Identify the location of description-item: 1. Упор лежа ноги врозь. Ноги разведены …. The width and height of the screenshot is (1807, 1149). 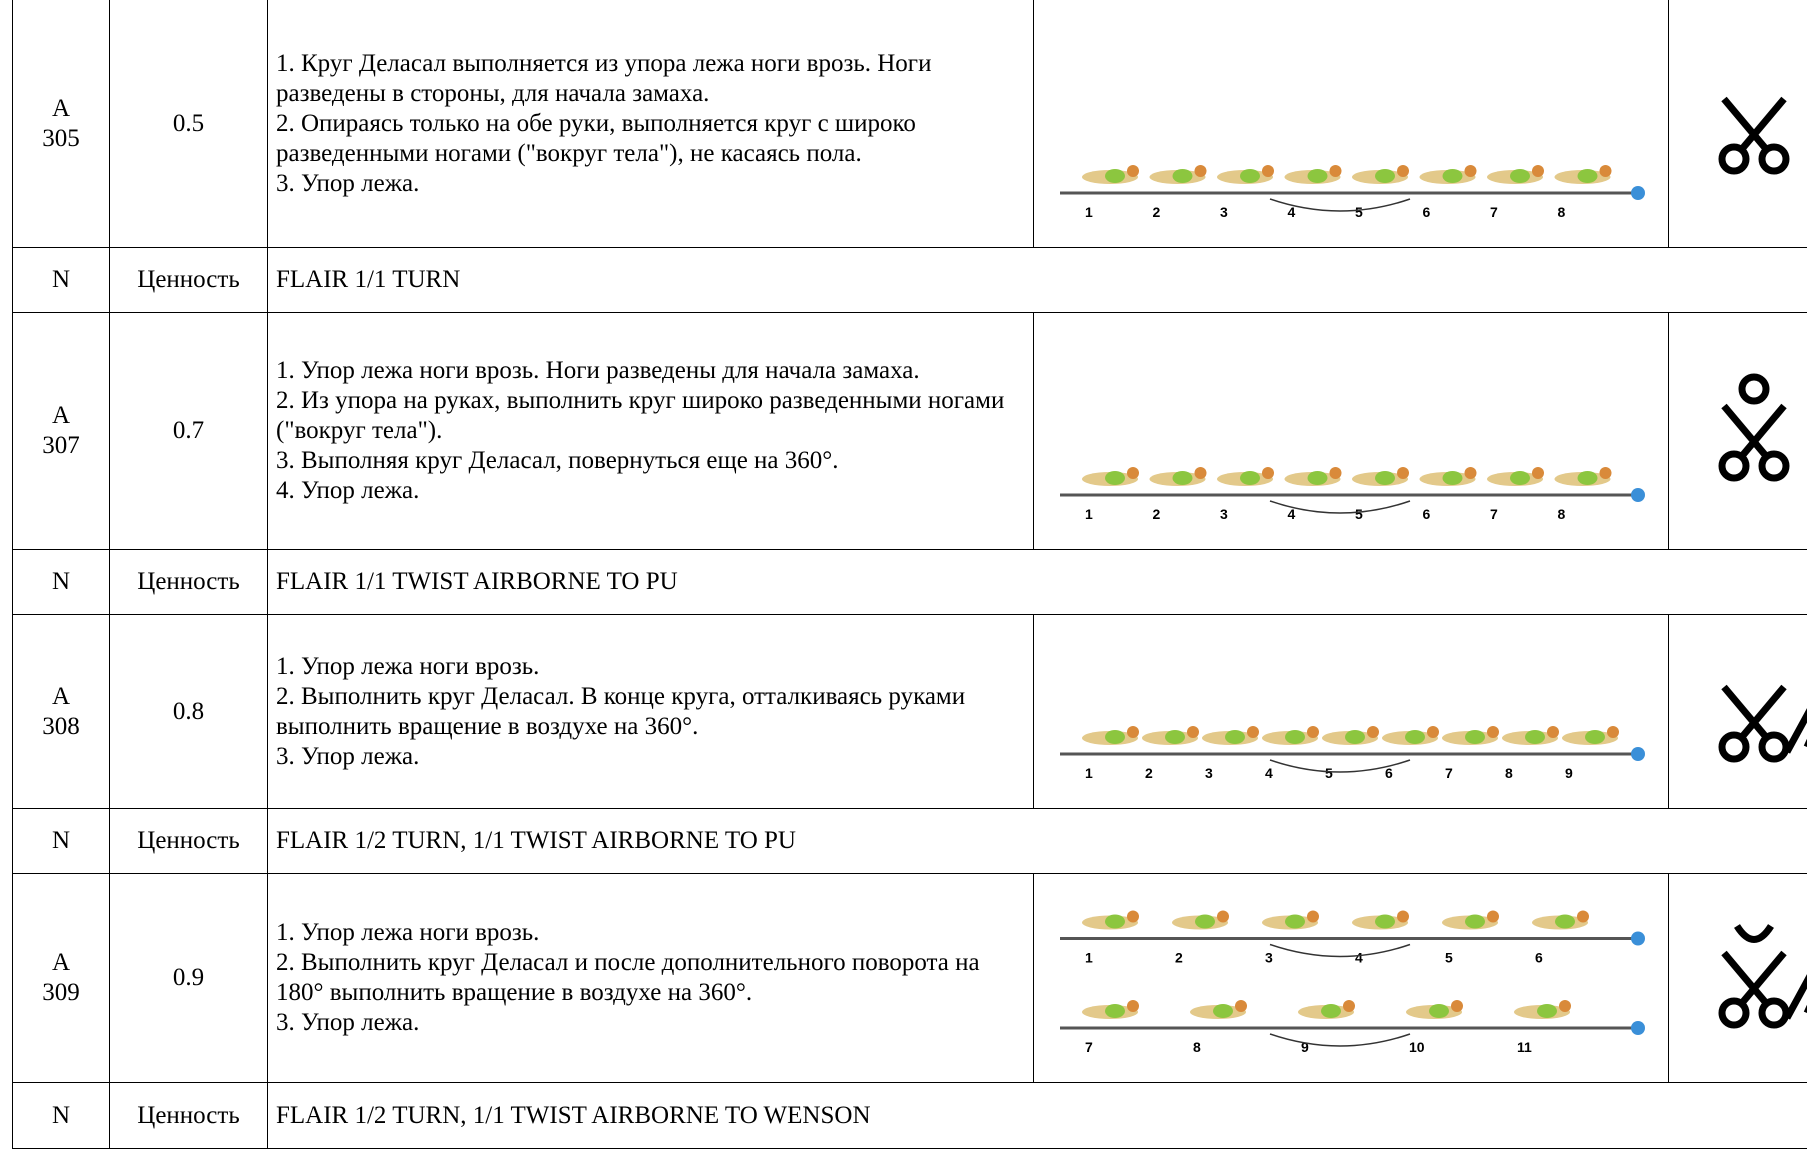
(650, 371).